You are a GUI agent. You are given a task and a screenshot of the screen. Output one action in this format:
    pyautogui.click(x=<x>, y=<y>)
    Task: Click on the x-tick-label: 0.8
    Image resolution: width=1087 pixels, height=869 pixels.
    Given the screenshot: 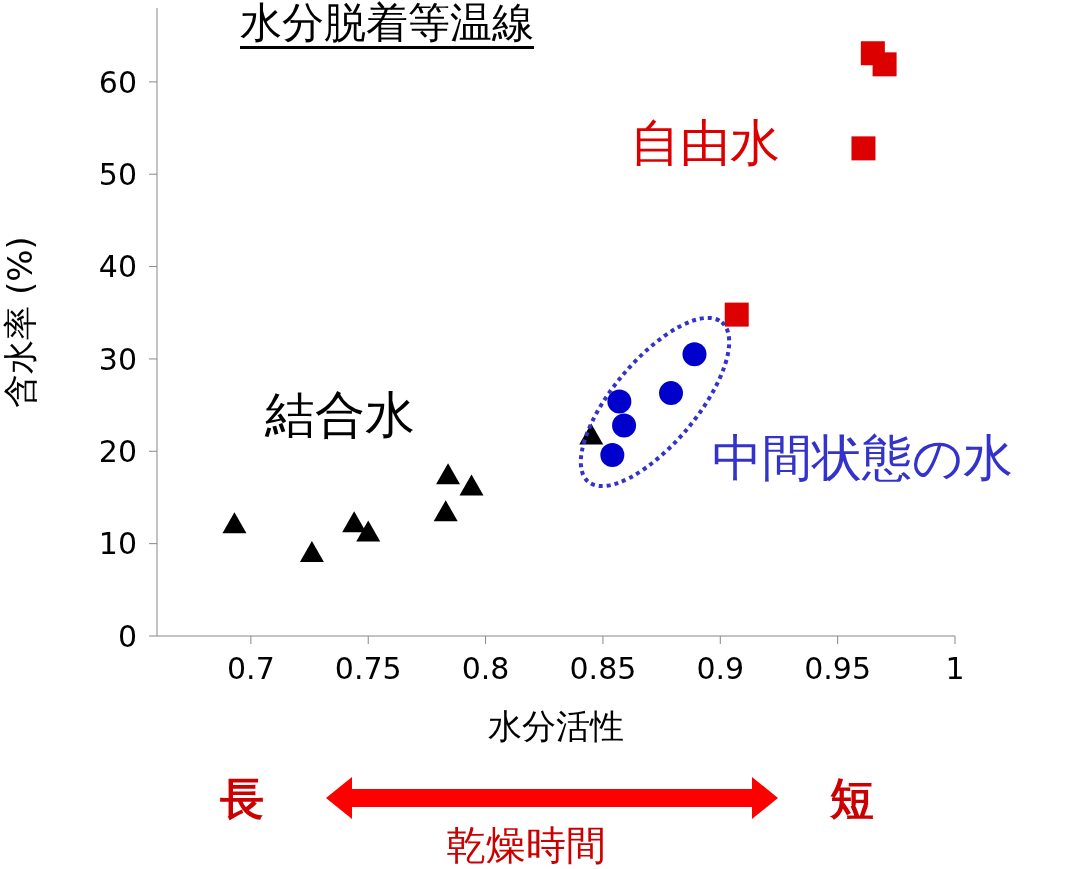 What is the action you would take?
    pyautogui.click(x=485, y=669)
    